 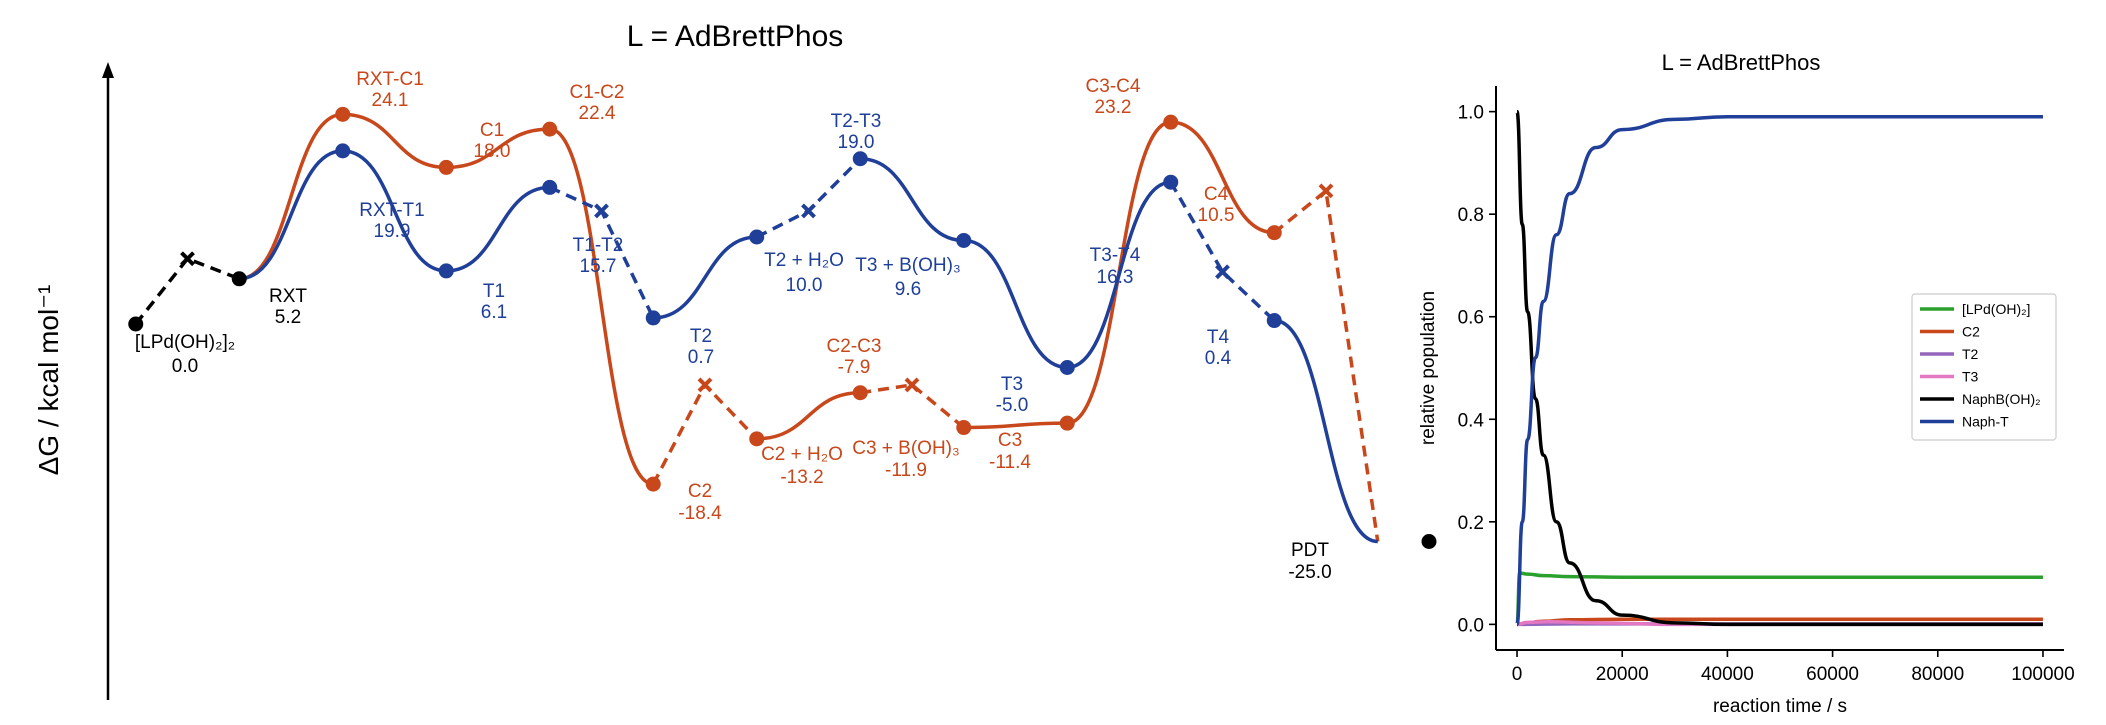 I want to click on value-t1: 6.1, so click(x=494, y=312).